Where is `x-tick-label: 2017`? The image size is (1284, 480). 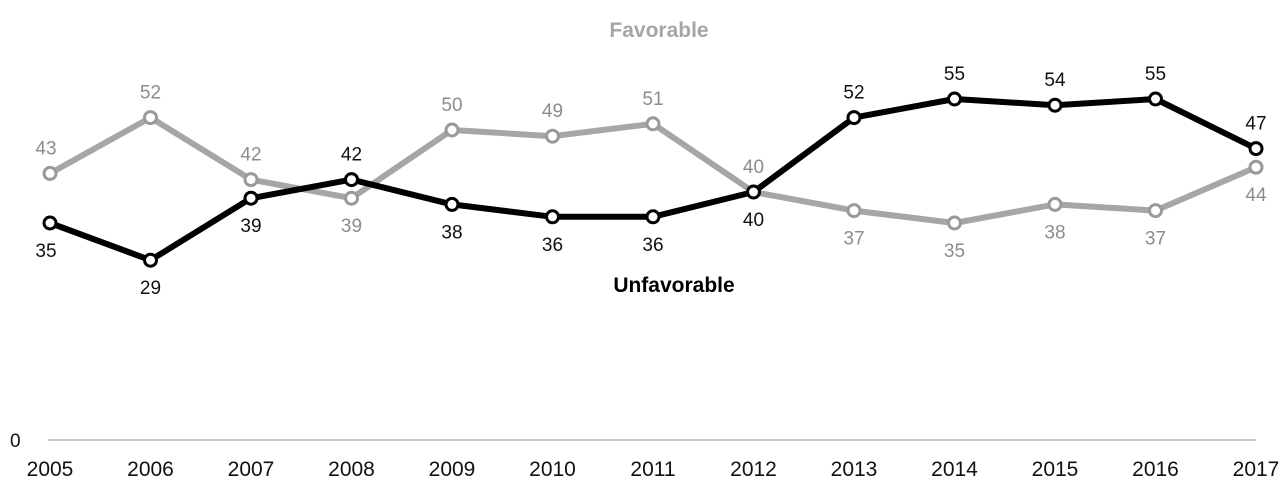
x-tick-label: 2017 is located at coordinates (1256, 469).